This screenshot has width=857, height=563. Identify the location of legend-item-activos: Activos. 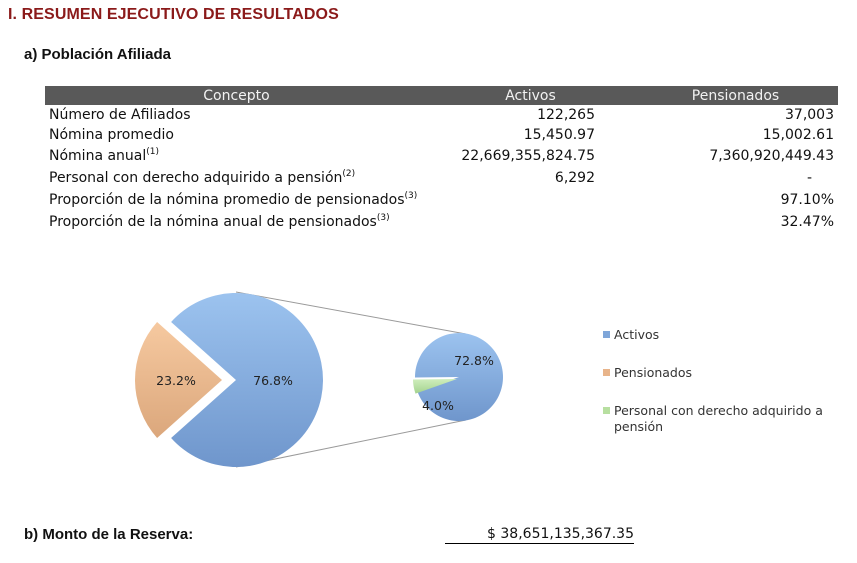
(631, 334).